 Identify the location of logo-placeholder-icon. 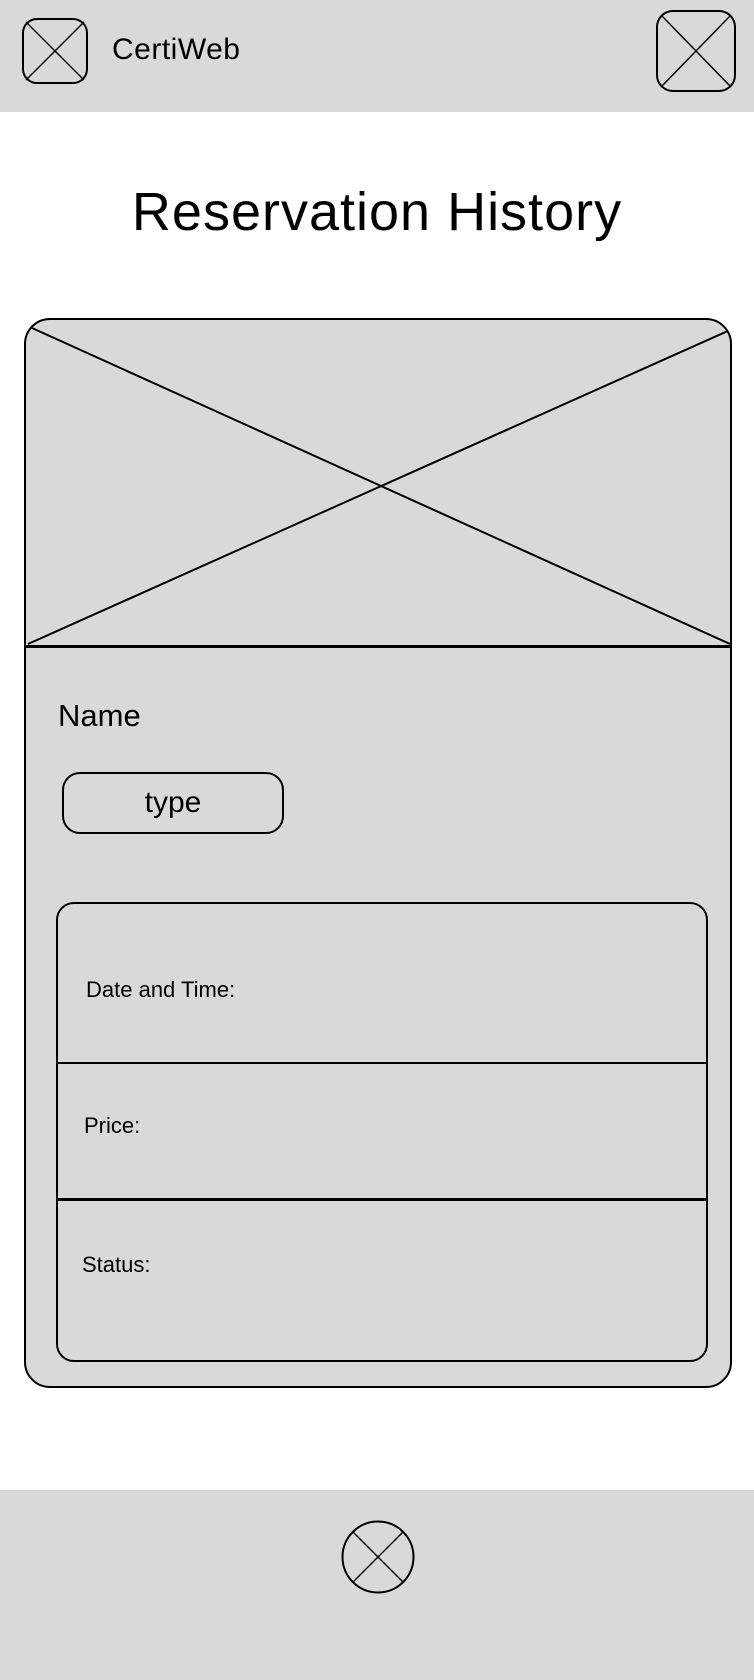
(55, 51).